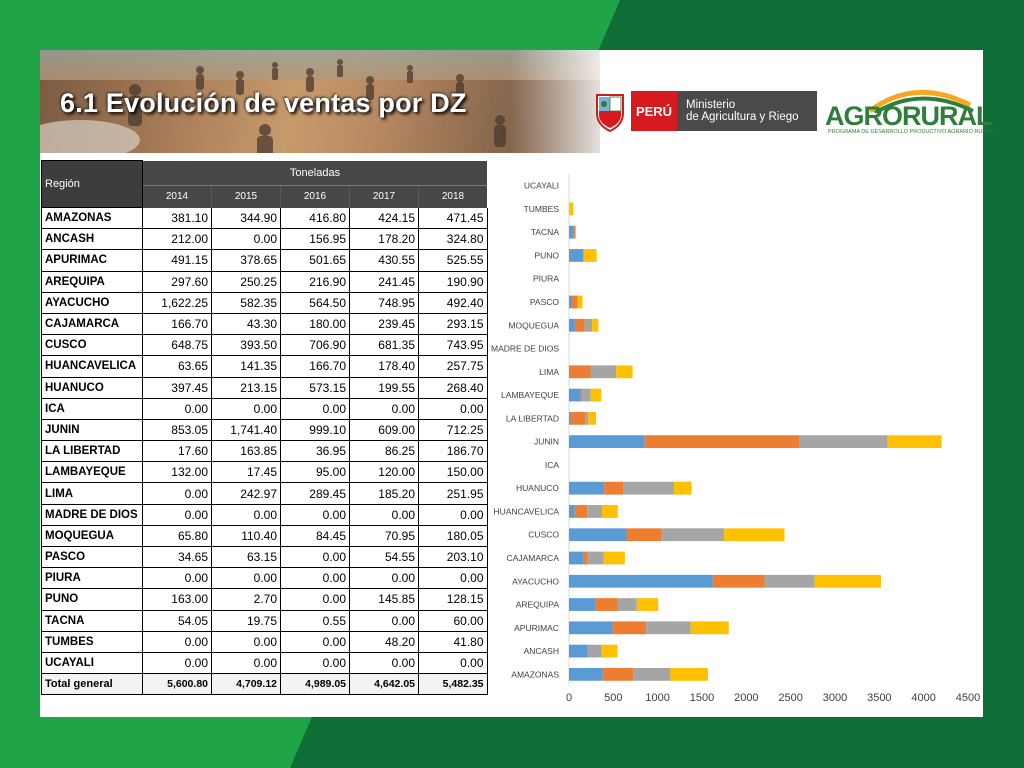 This screenshot has width=1024, height=768. I want to click on tonnage-cell: 573.15, so click(315, 388).